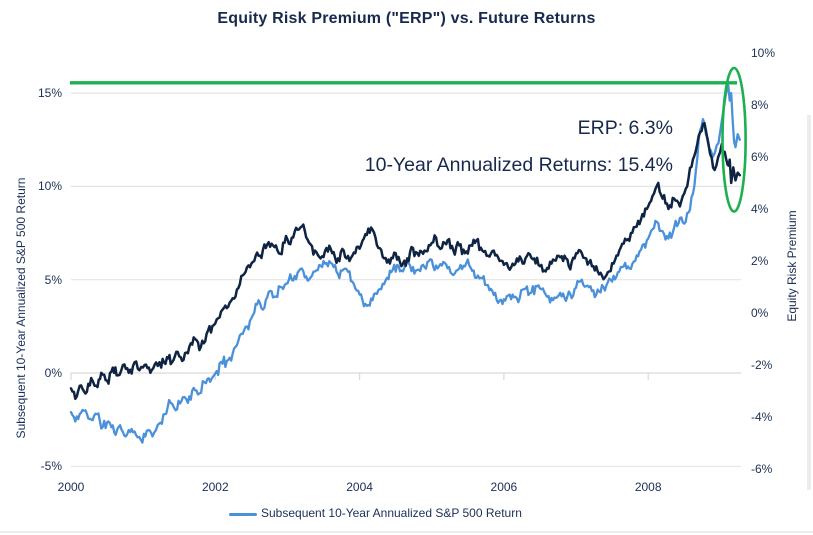  What do you see at coordinates (762, 417) in the screenshot?
I see `right-axis-tick-label: -4%` at bounding box center [762, 417].